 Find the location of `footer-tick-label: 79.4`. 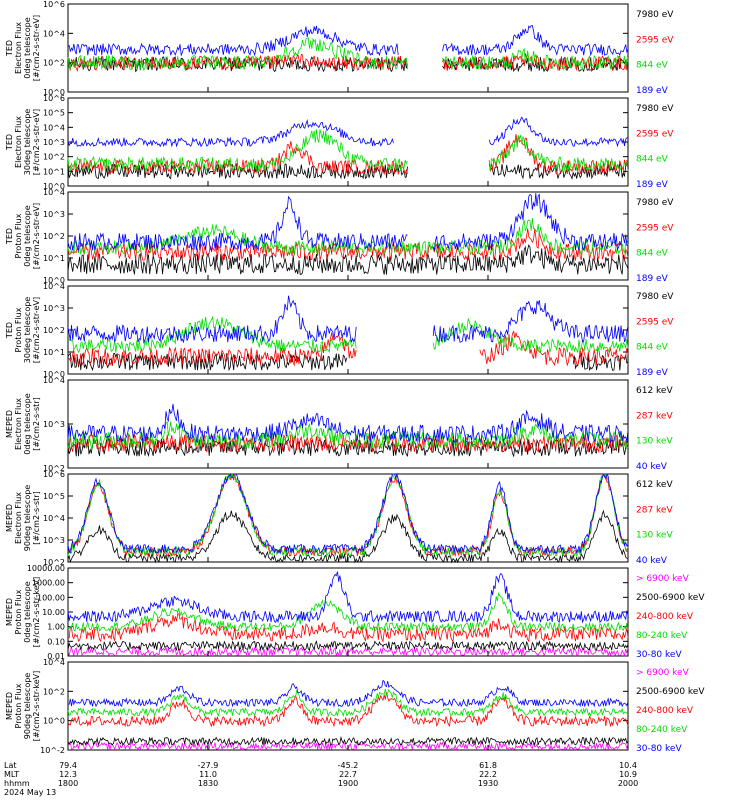

footer-tick-label: 79.4 is located at coordinates (68, 765).